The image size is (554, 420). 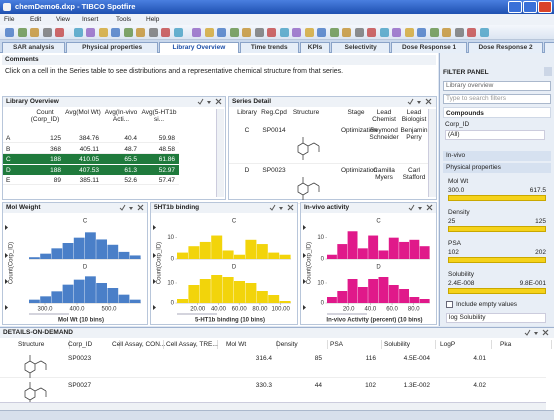 I want to click on menu-item: View, so click(x=63, y=19).